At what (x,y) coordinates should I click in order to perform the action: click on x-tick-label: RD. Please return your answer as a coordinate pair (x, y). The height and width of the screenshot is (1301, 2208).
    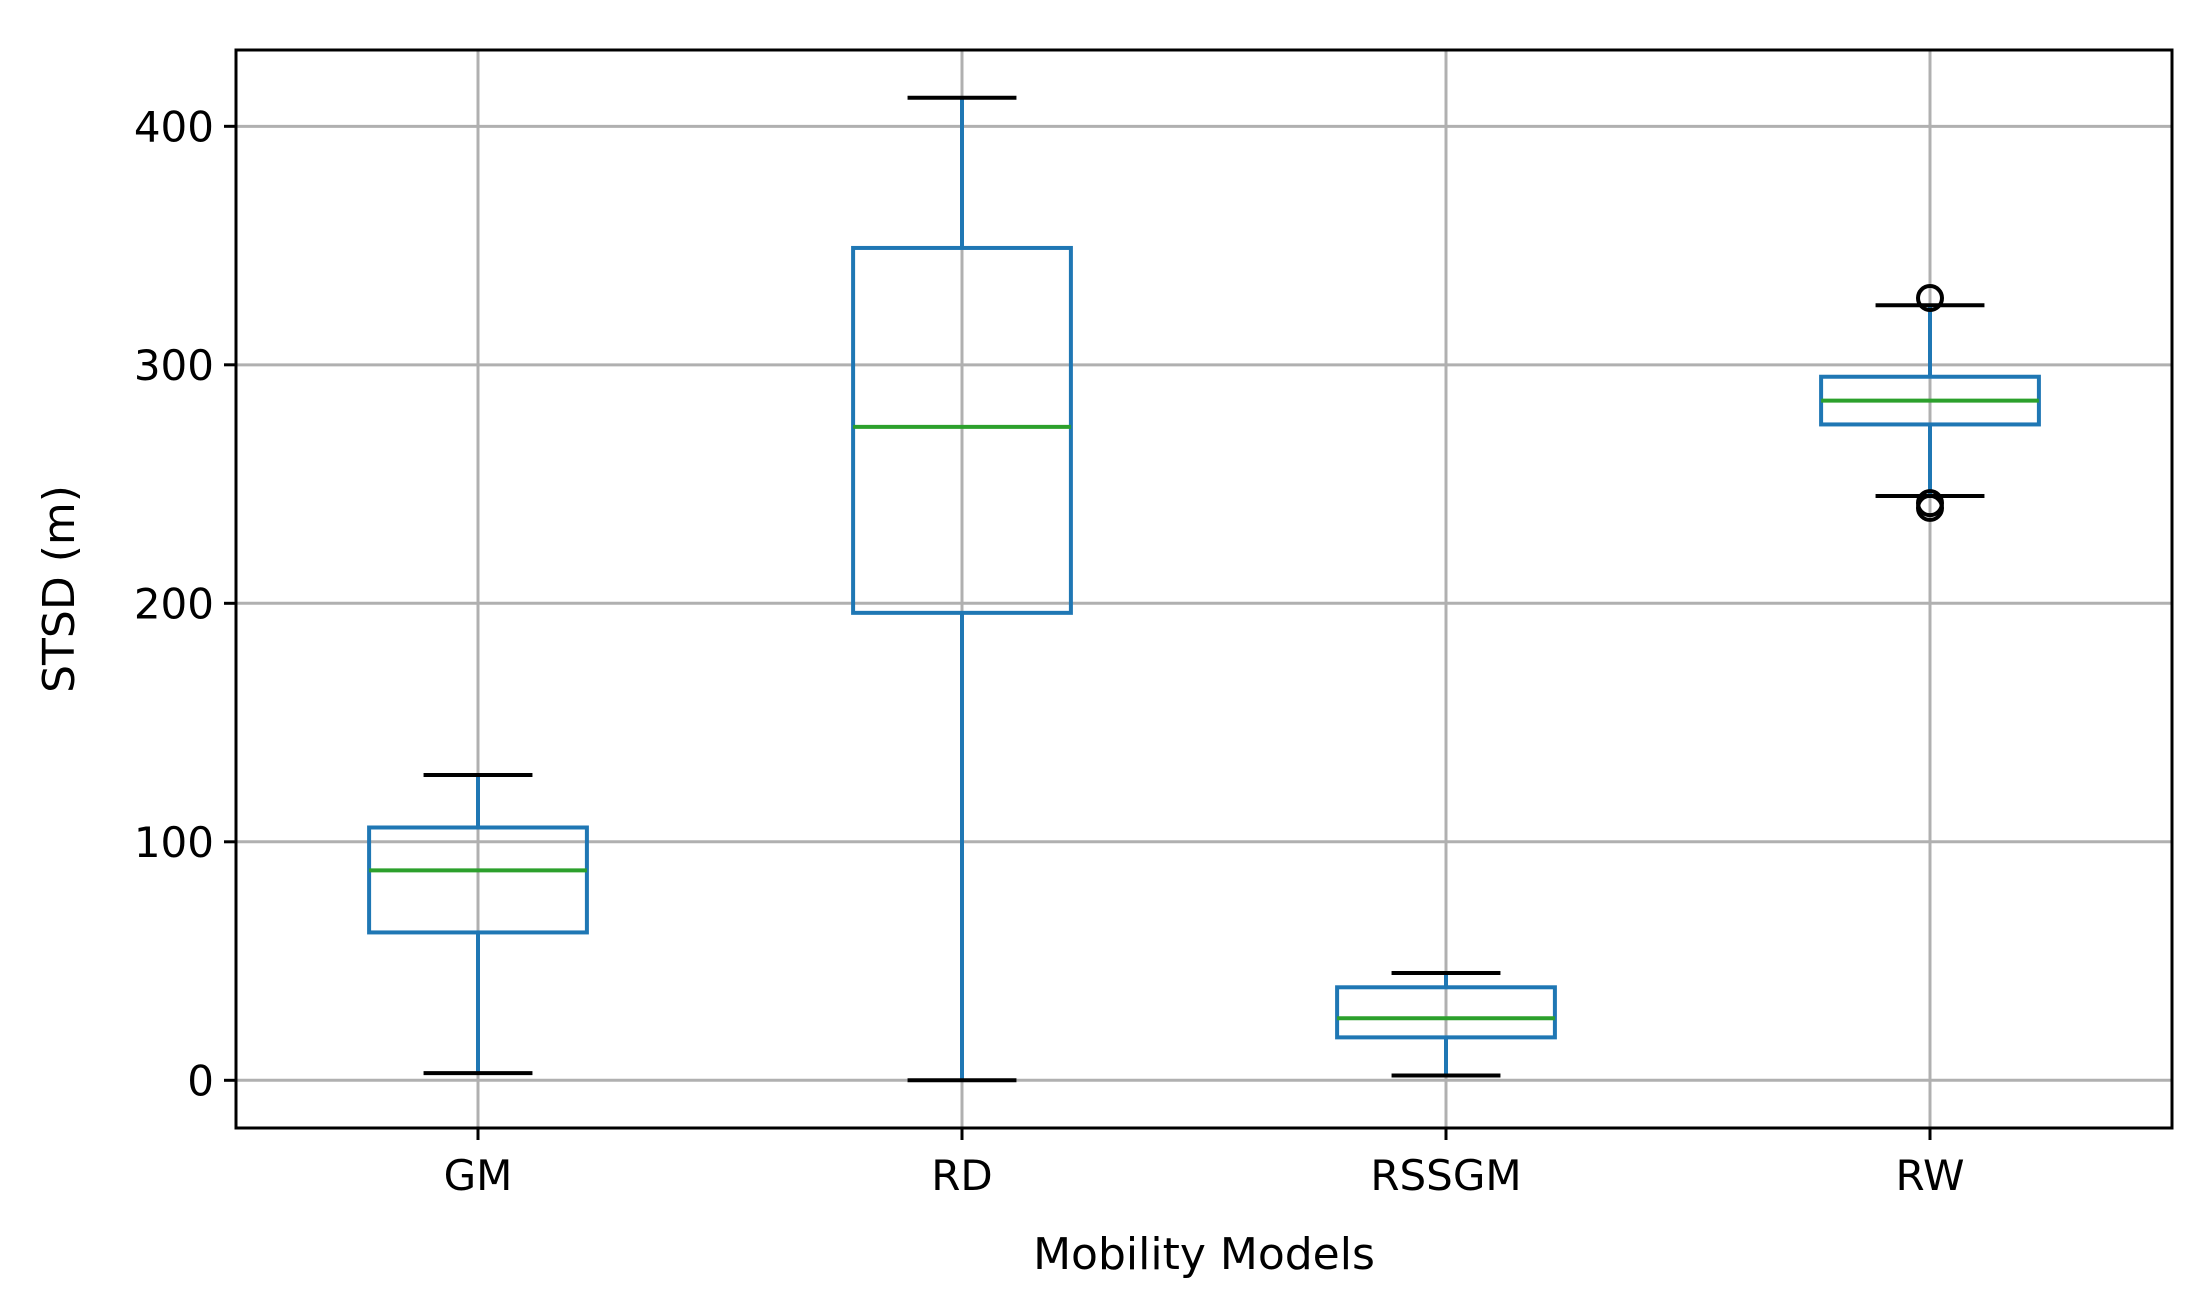
    Looking at the image, I should click on (962, 1175).